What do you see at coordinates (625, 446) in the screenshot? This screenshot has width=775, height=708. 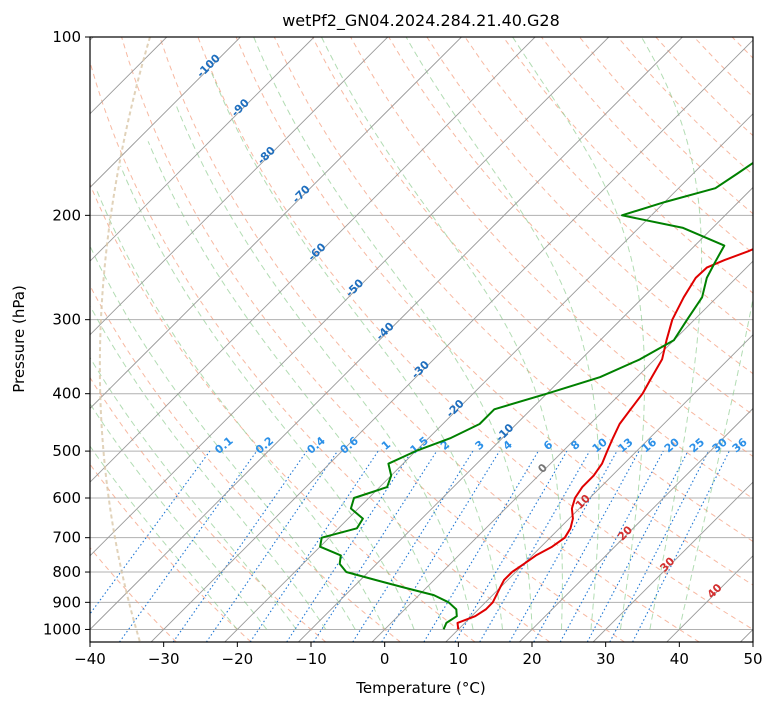 I see `mixing-ratio-label: 13` at bounding box center [625, 446].